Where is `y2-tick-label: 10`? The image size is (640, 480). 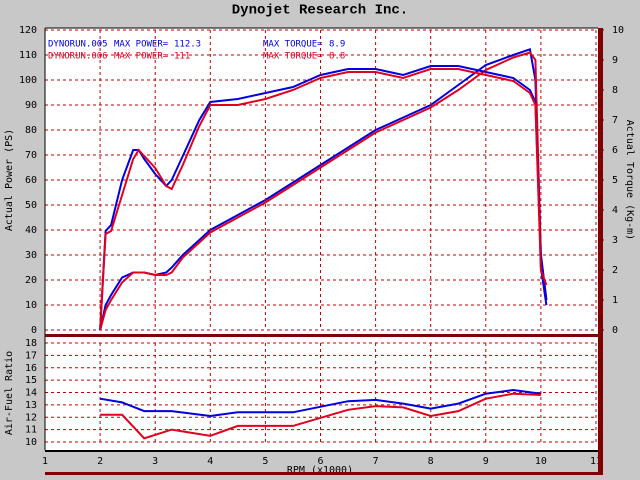
y2-tick-label: 10 is located at coordinates (618, 30).